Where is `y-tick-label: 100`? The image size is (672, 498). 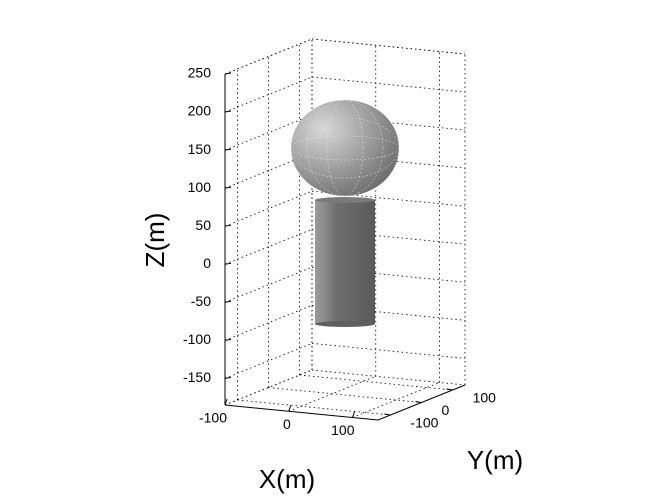
y-tick-label: 100 is located at coordinates (485, 398).